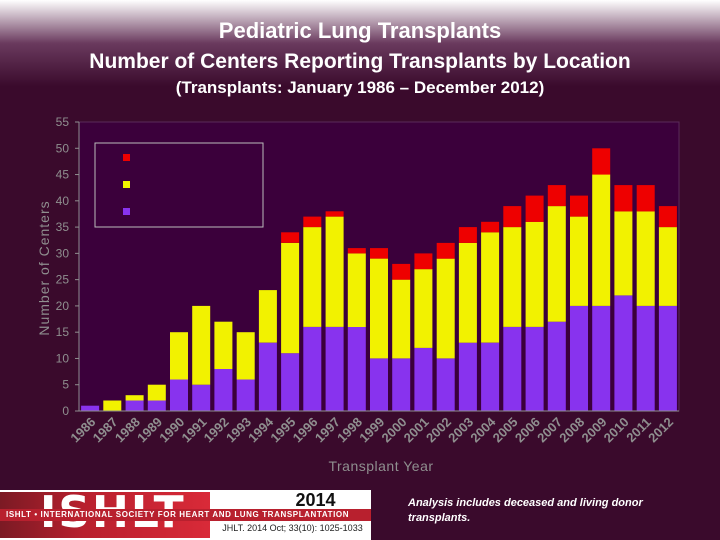 The image size is (720, 540). Describe the element at coordinates (63, 332) in the screenshot. I see `y-tick-label: 15` at that location.